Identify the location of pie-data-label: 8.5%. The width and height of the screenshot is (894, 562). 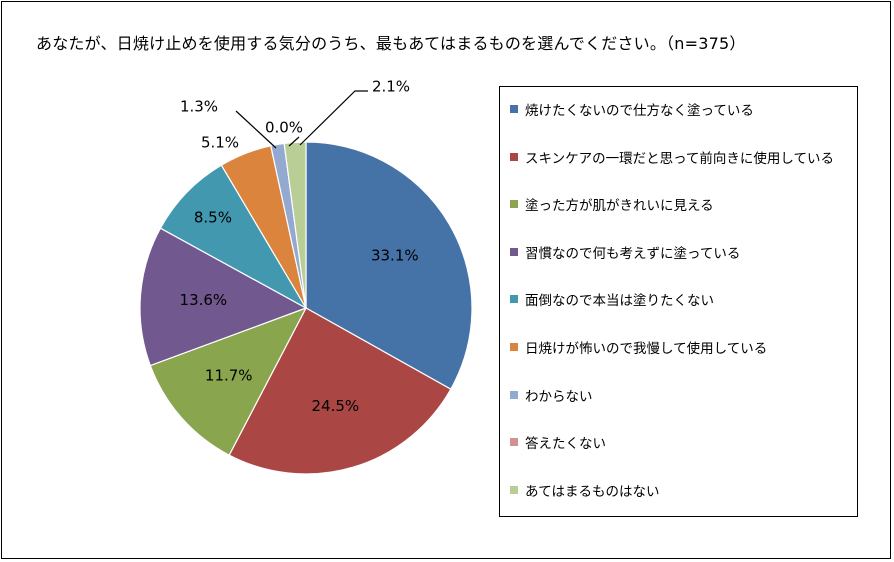
(213, 217).